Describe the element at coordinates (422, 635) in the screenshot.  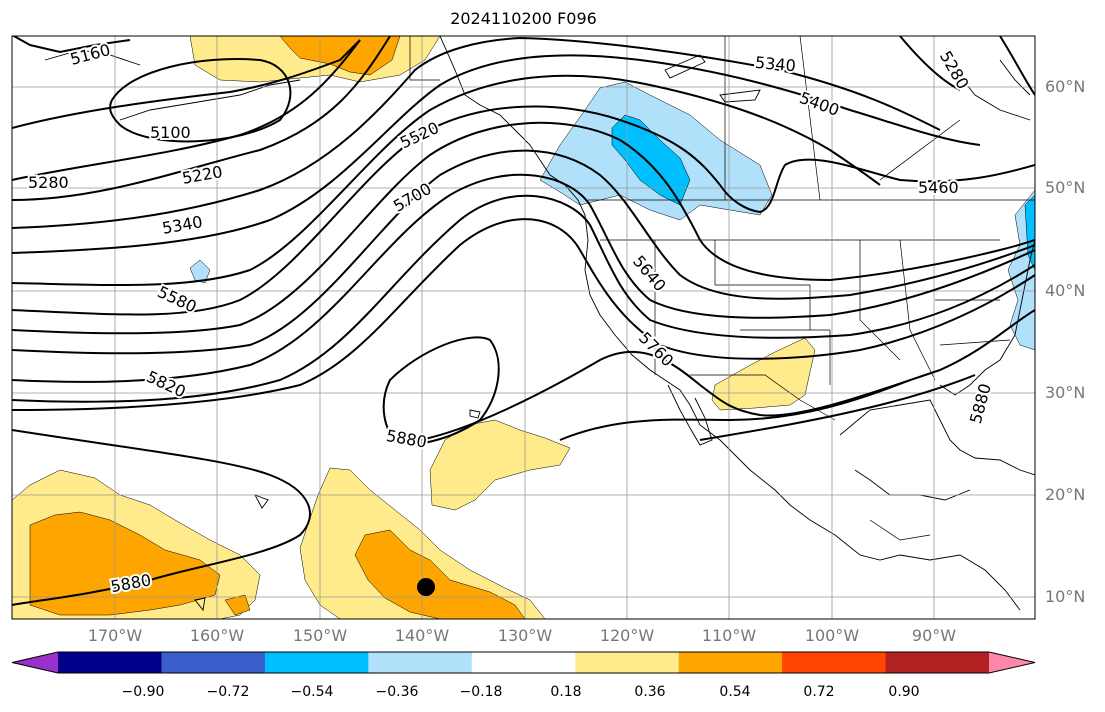
I see `lon-label-140w: 140°W` at that location.